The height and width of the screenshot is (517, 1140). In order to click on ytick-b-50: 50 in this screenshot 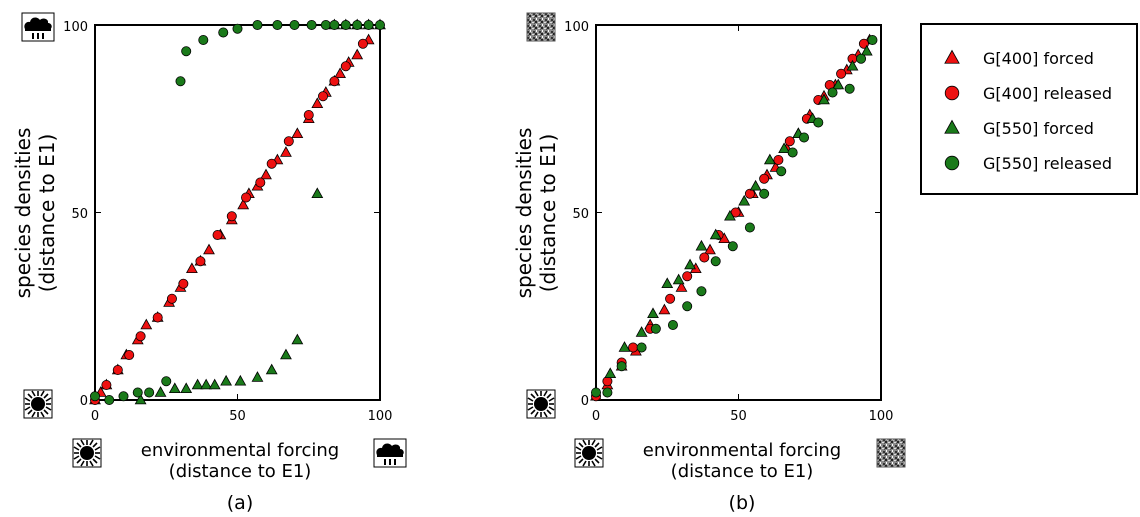, I will do `click(580, 214)`.